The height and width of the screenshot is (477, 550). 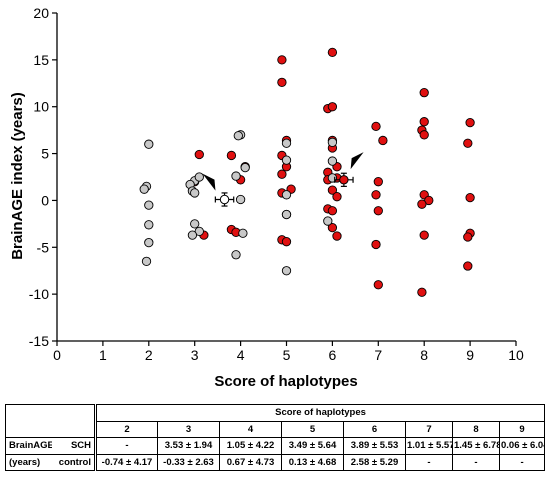 What do you see at coordinates (320, 412) in the screenshot?
I see `table-header: Score of haplotypes` at bounding box center [320, 412].